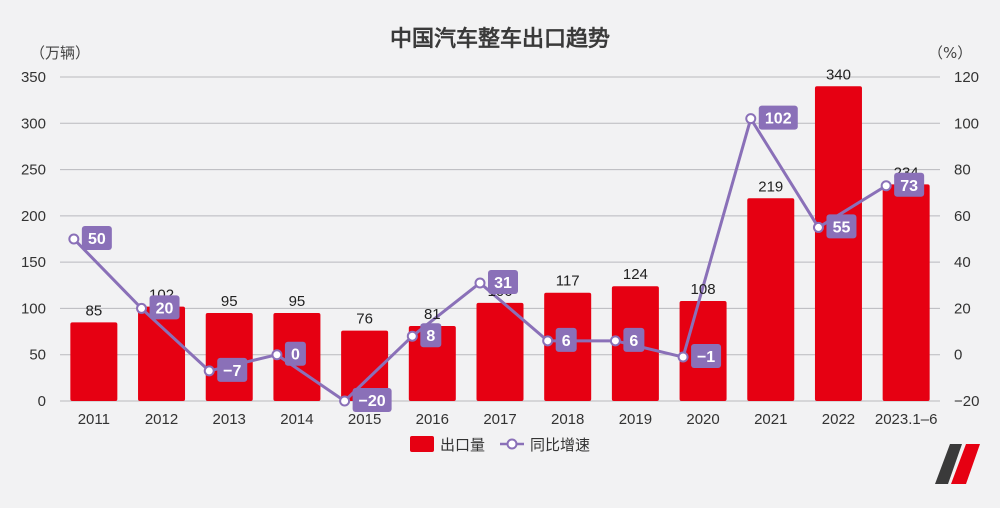  Describe the element at coordinates (296, 419) in the screenshot. I see `x-tick-label: 2014` at that location.